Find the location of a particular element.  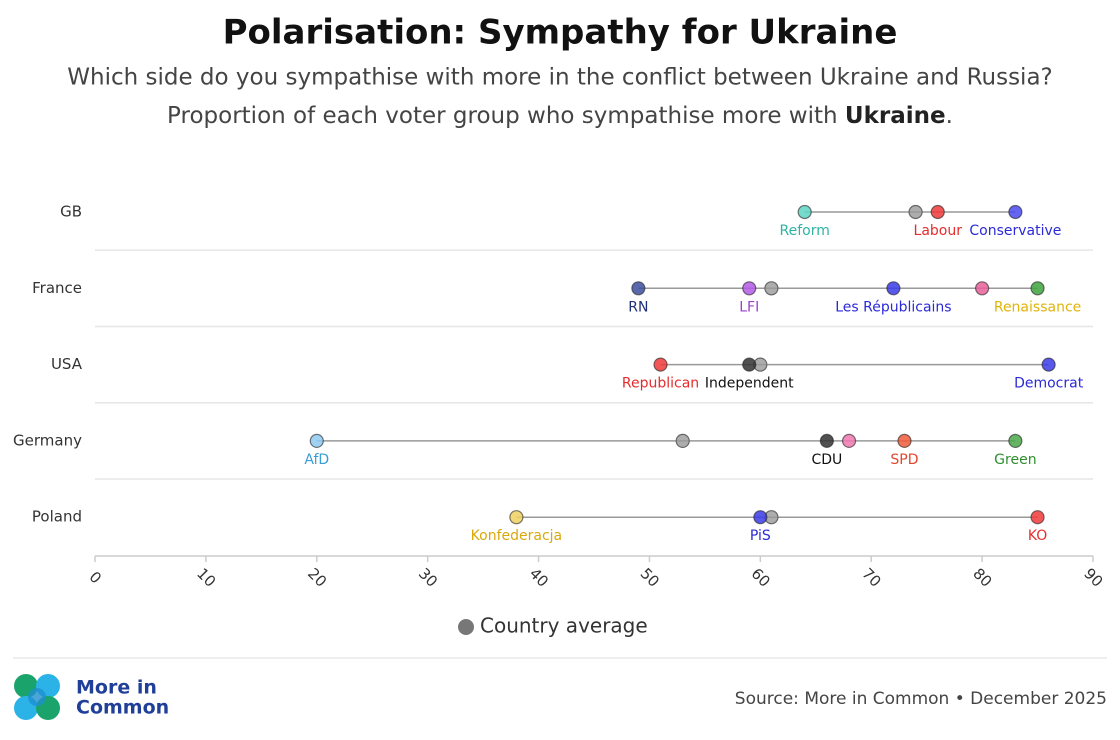

y-tick-label: Germany is located at coordinates (47, 440).